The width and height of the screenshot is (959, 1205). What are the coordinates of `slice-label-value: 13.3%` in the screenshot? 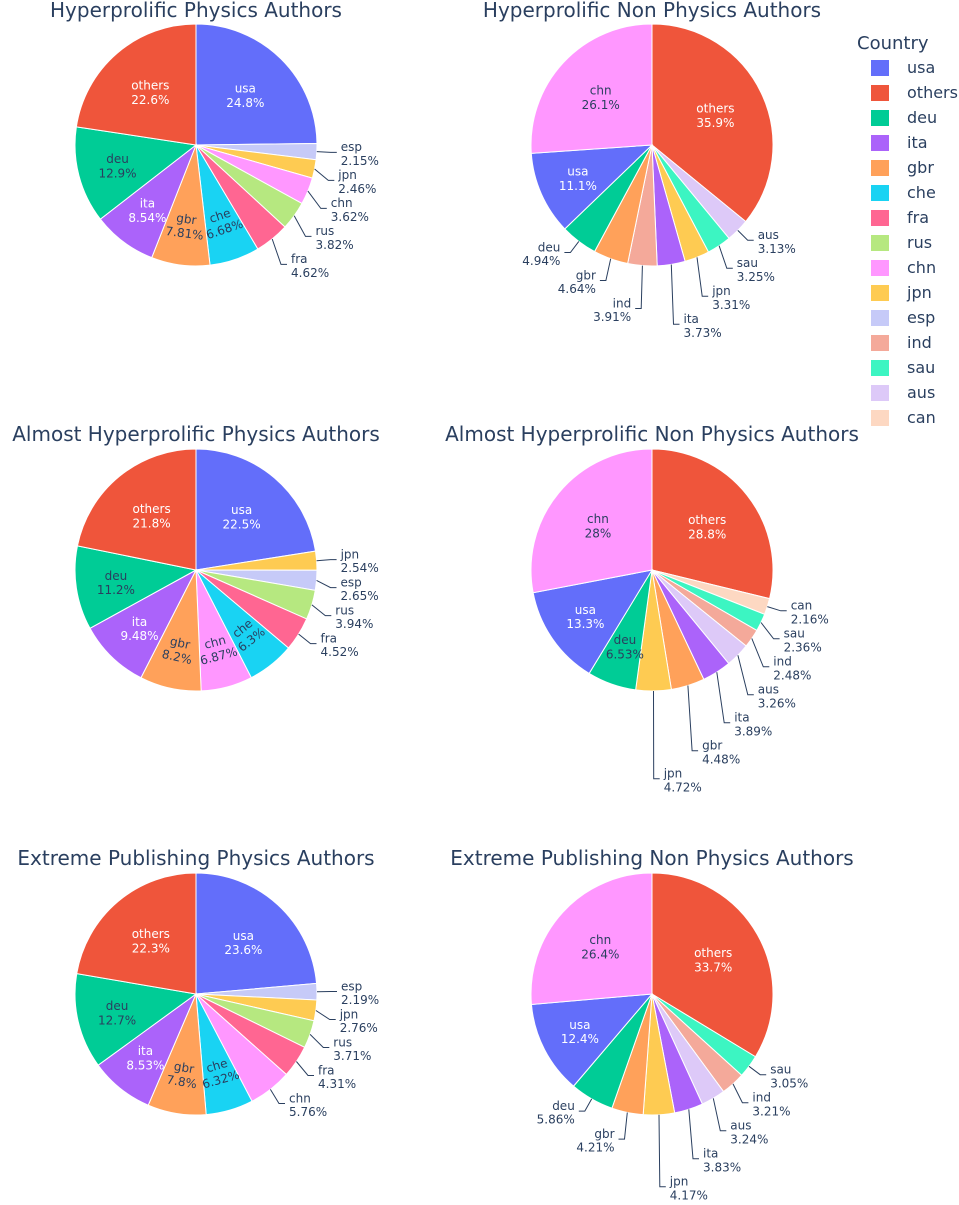 It's located at (585, 624).